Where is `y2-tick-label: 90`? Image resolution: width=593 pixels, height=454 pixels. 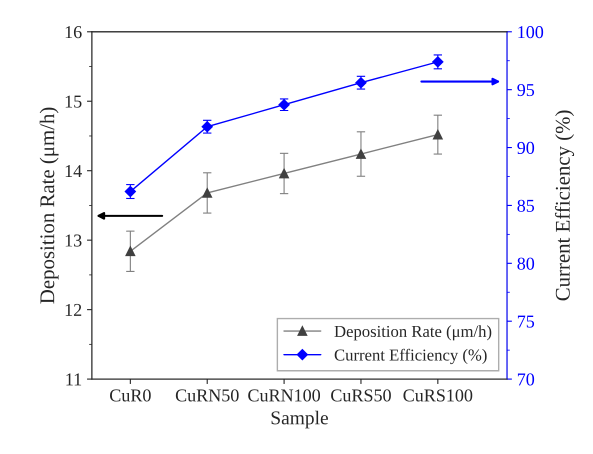
y2-tick-label: 90 is located at coordinates (525, 148).